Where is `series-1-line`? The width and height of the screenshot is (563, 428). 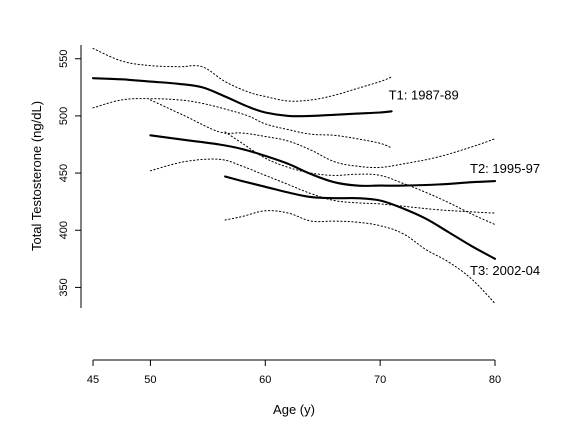
series-1-line is located at coordinates (242, 97).